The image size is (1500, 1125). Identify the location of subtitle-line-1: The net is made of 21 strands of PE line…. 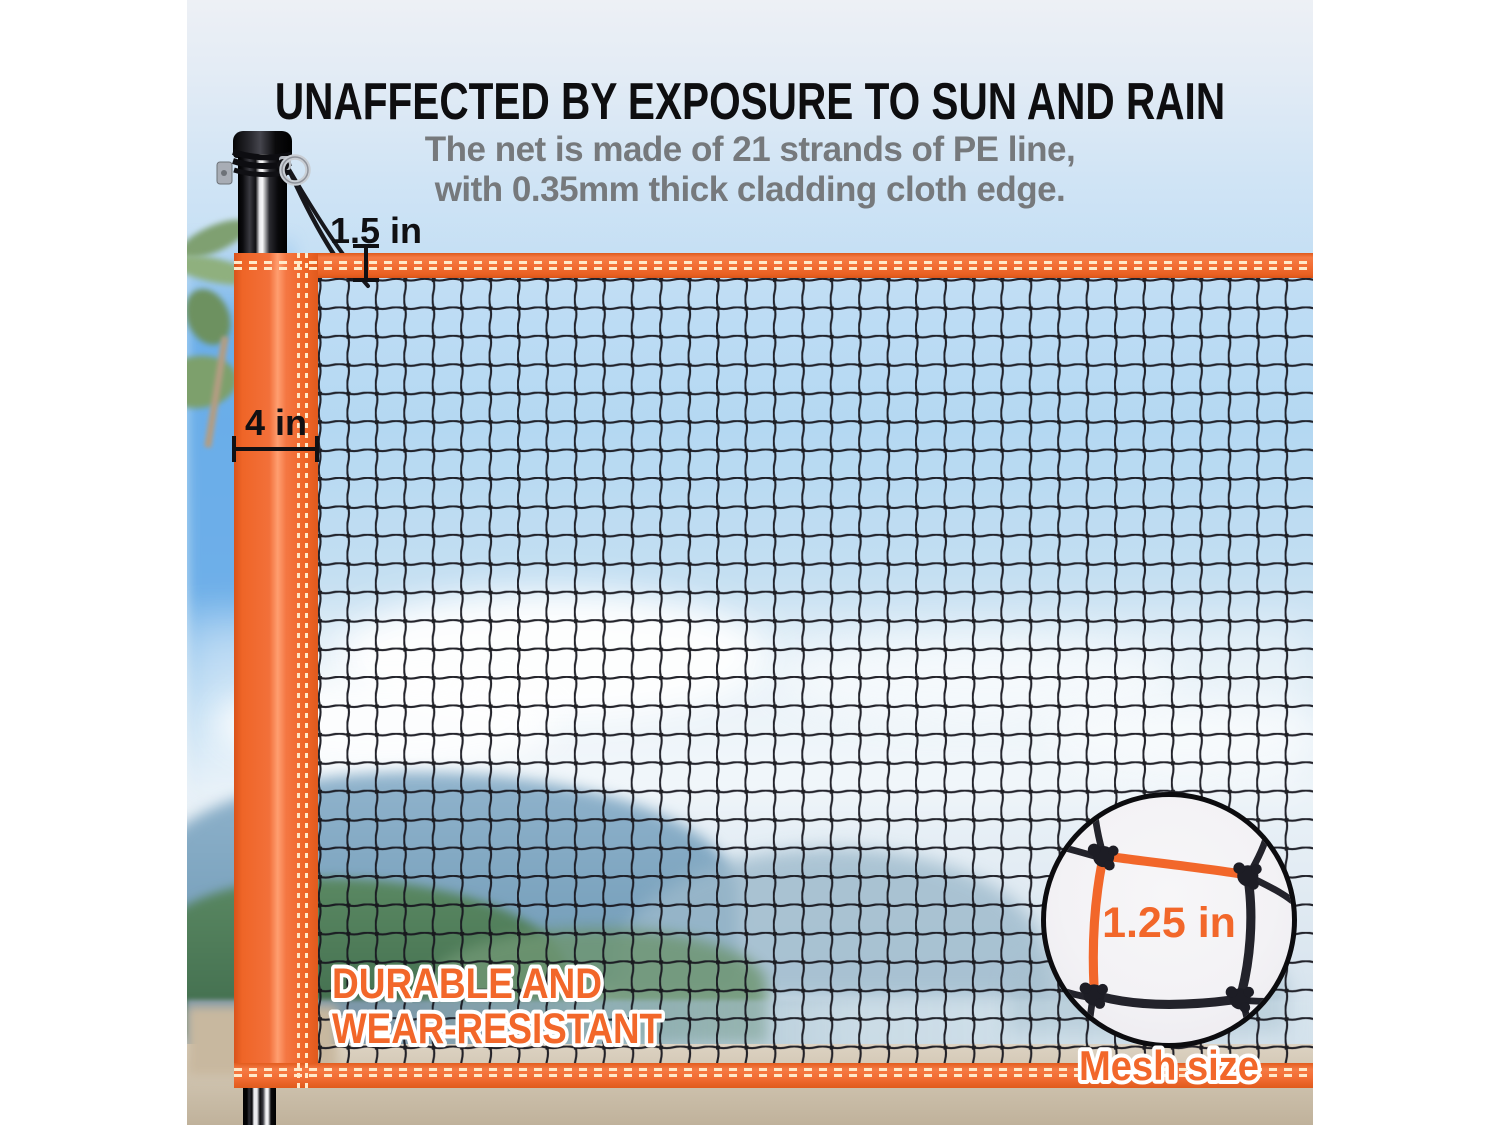
(750, 149).